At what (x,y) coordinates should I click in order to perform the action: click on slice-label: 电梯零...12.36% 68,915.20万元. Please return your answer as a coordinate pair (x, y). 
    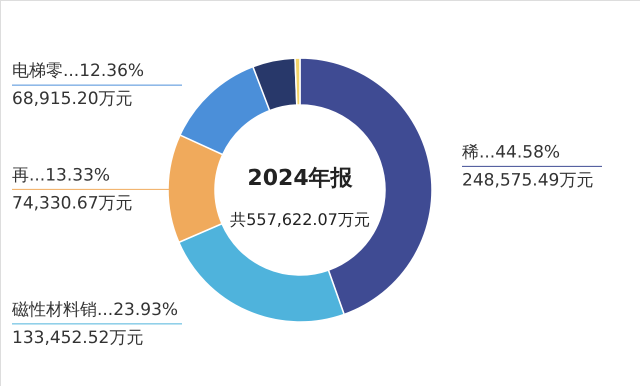
    Looking at the image, I should click on (78, 85).